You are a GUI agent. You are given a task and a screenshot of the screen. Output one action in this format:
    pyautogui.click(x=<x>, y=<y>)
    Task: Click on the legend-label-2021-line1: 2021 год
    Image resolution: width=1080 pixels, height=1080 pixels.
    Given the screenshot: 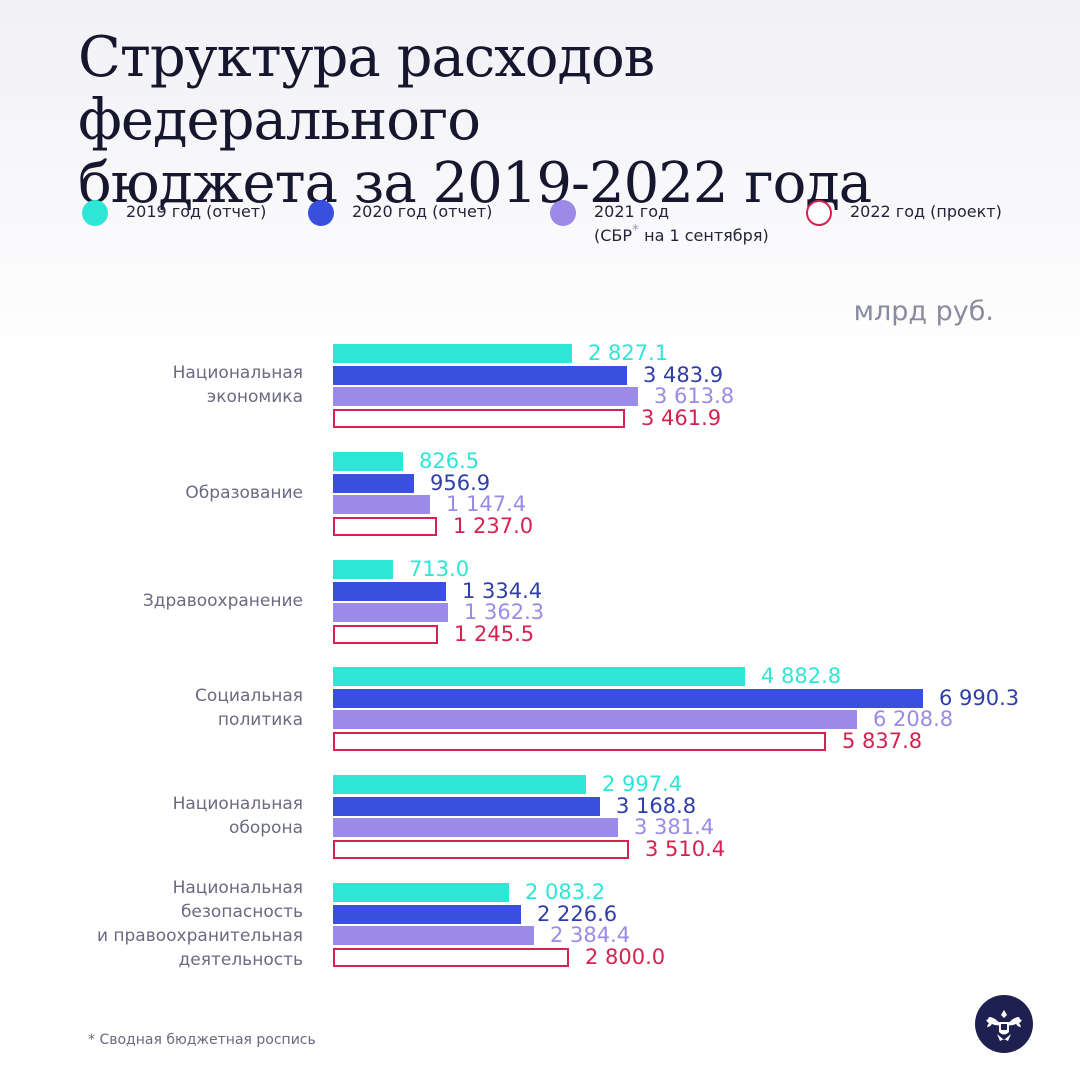 What is the action you would take?
    pyautogui.click(x=632, y=211)
    